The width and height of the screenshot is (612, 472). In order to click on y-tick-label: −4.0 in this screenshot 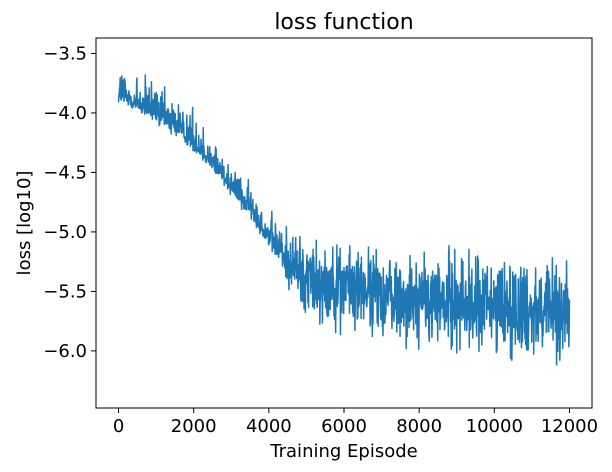, I will do `click(65, 113)`.